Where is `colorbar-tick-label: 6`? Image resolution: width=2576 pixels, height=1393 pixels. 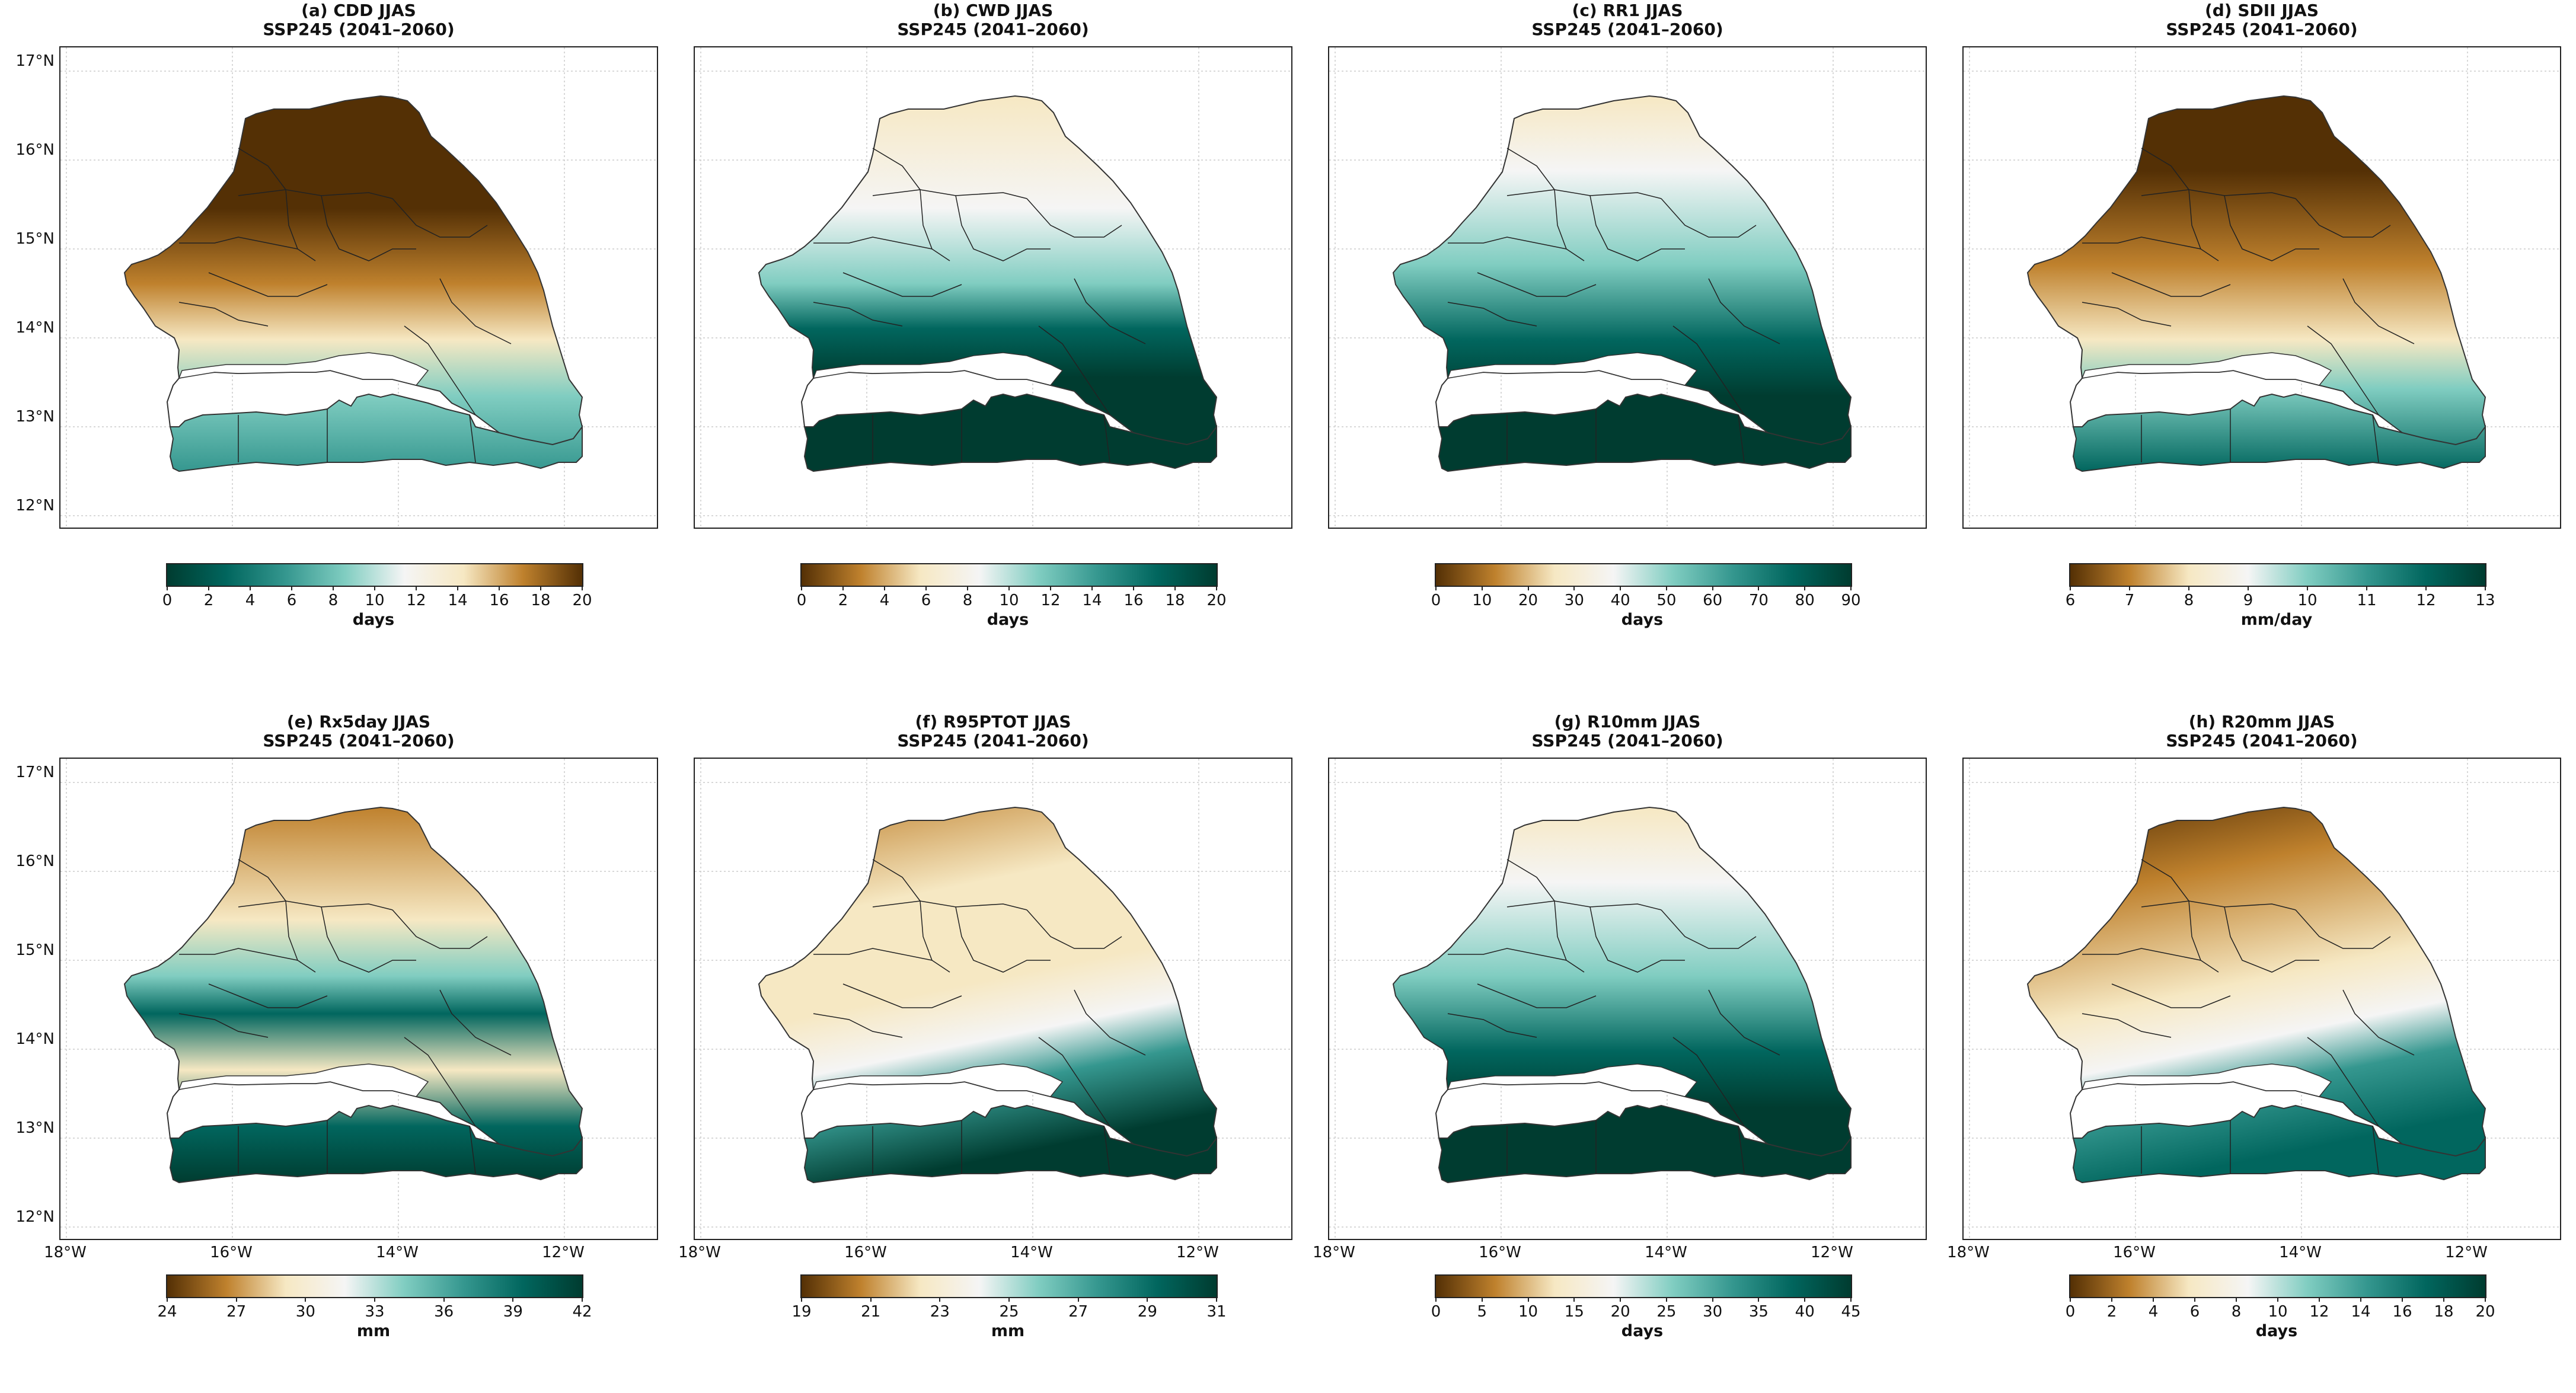 colorbar-tick-label: 6 is located at coordinates (926, 600).